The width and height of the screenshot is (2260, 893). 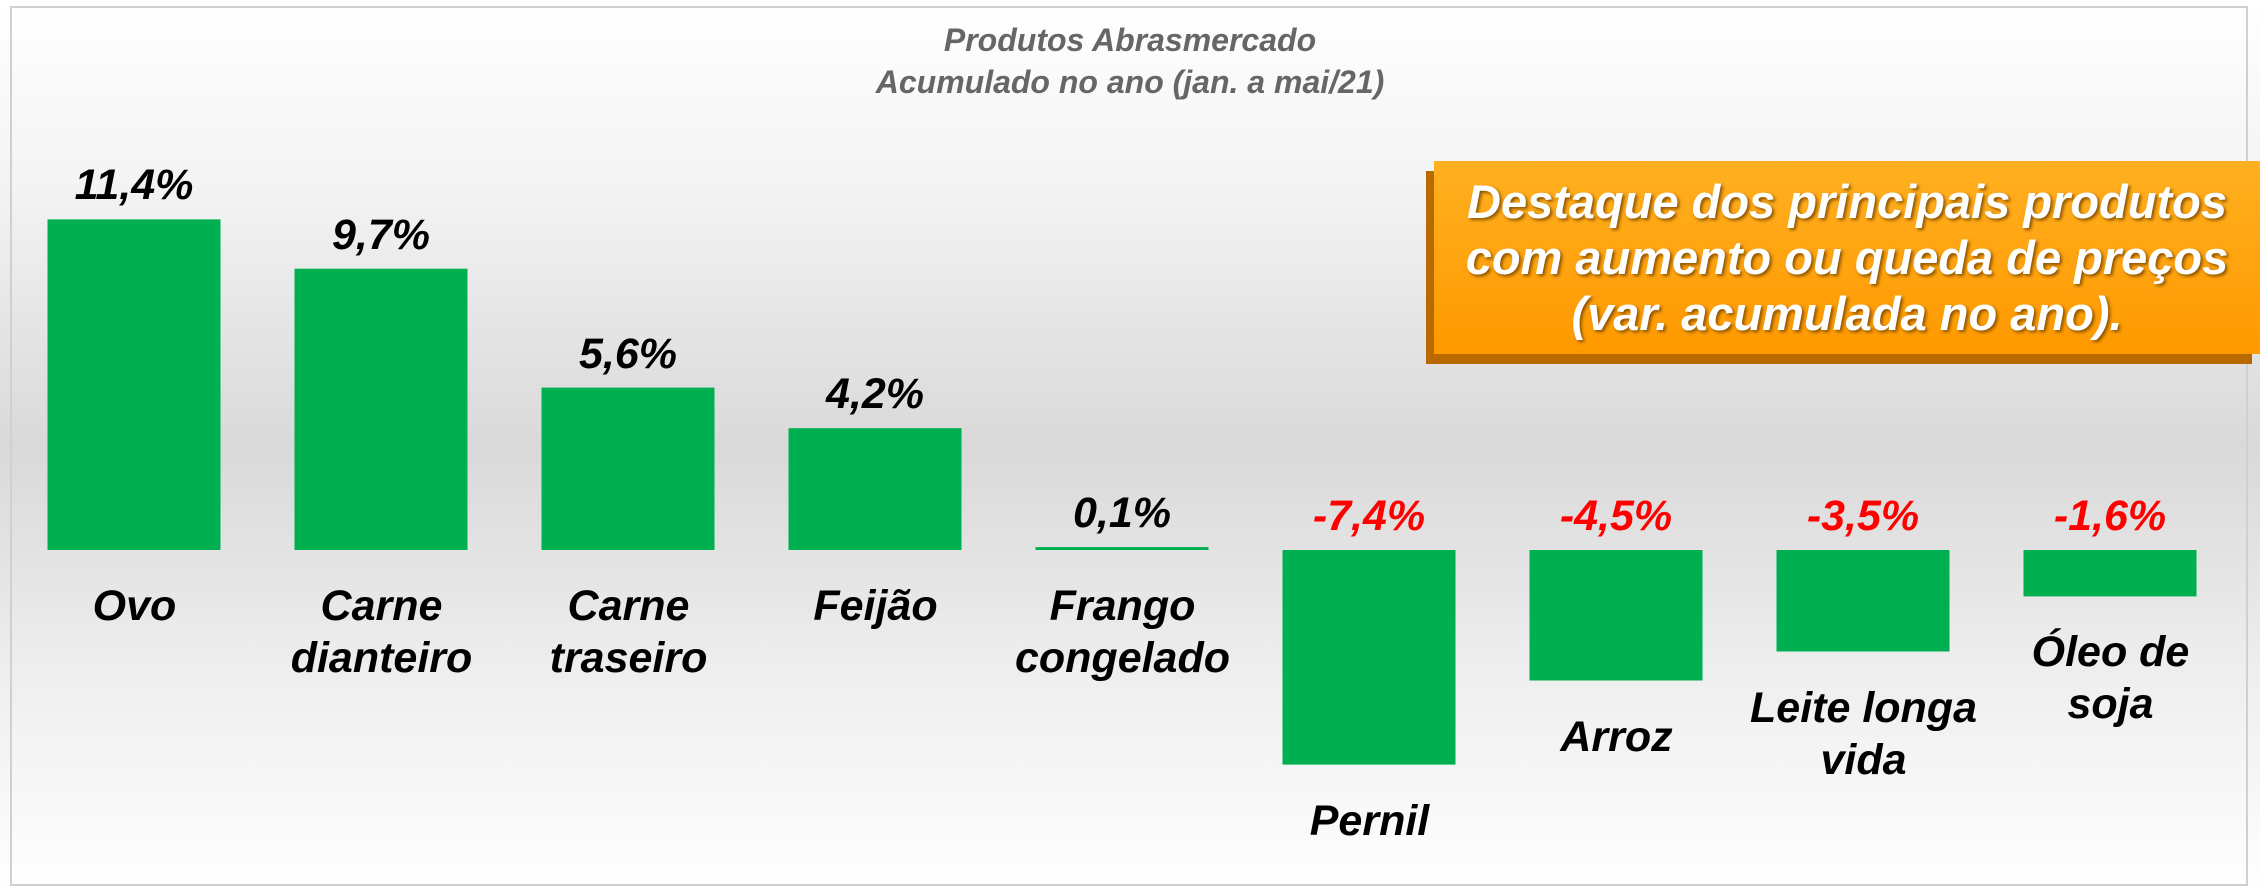 What do you see at coordinates (1121, 513) in the screenshot?
I see `value-label: 0,1%` at bounding box center [1121, 513].